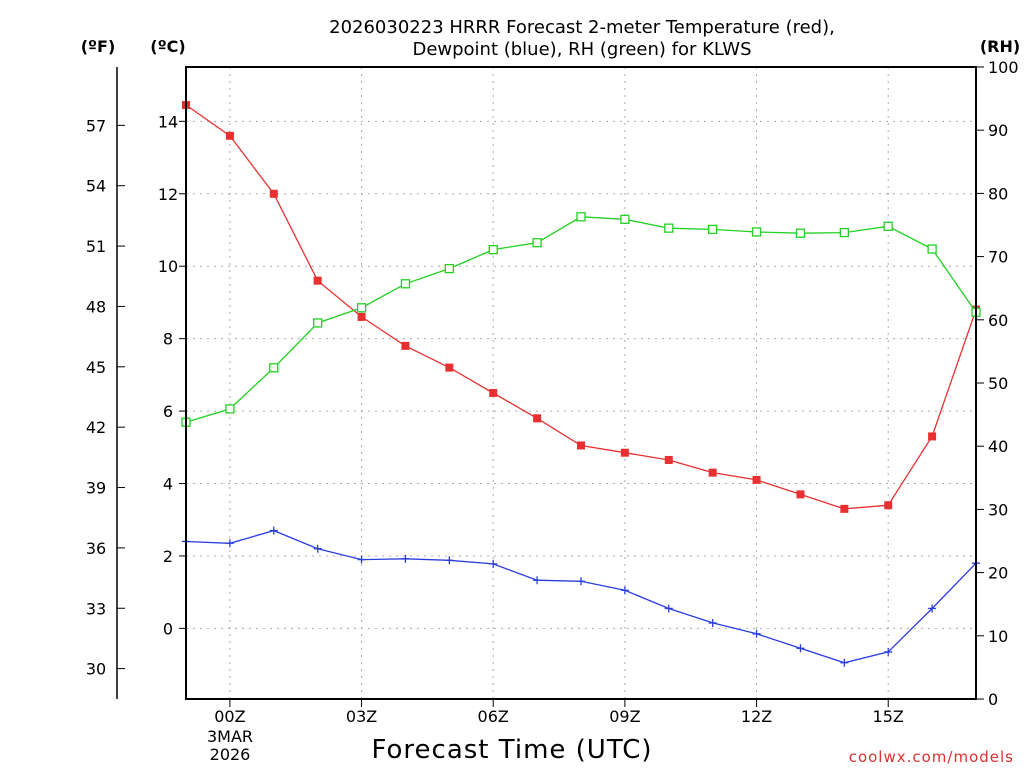  Describe the element at coordinates (168, 484) in the screenshot. I see `c-tick-label-4: 4` at that location.